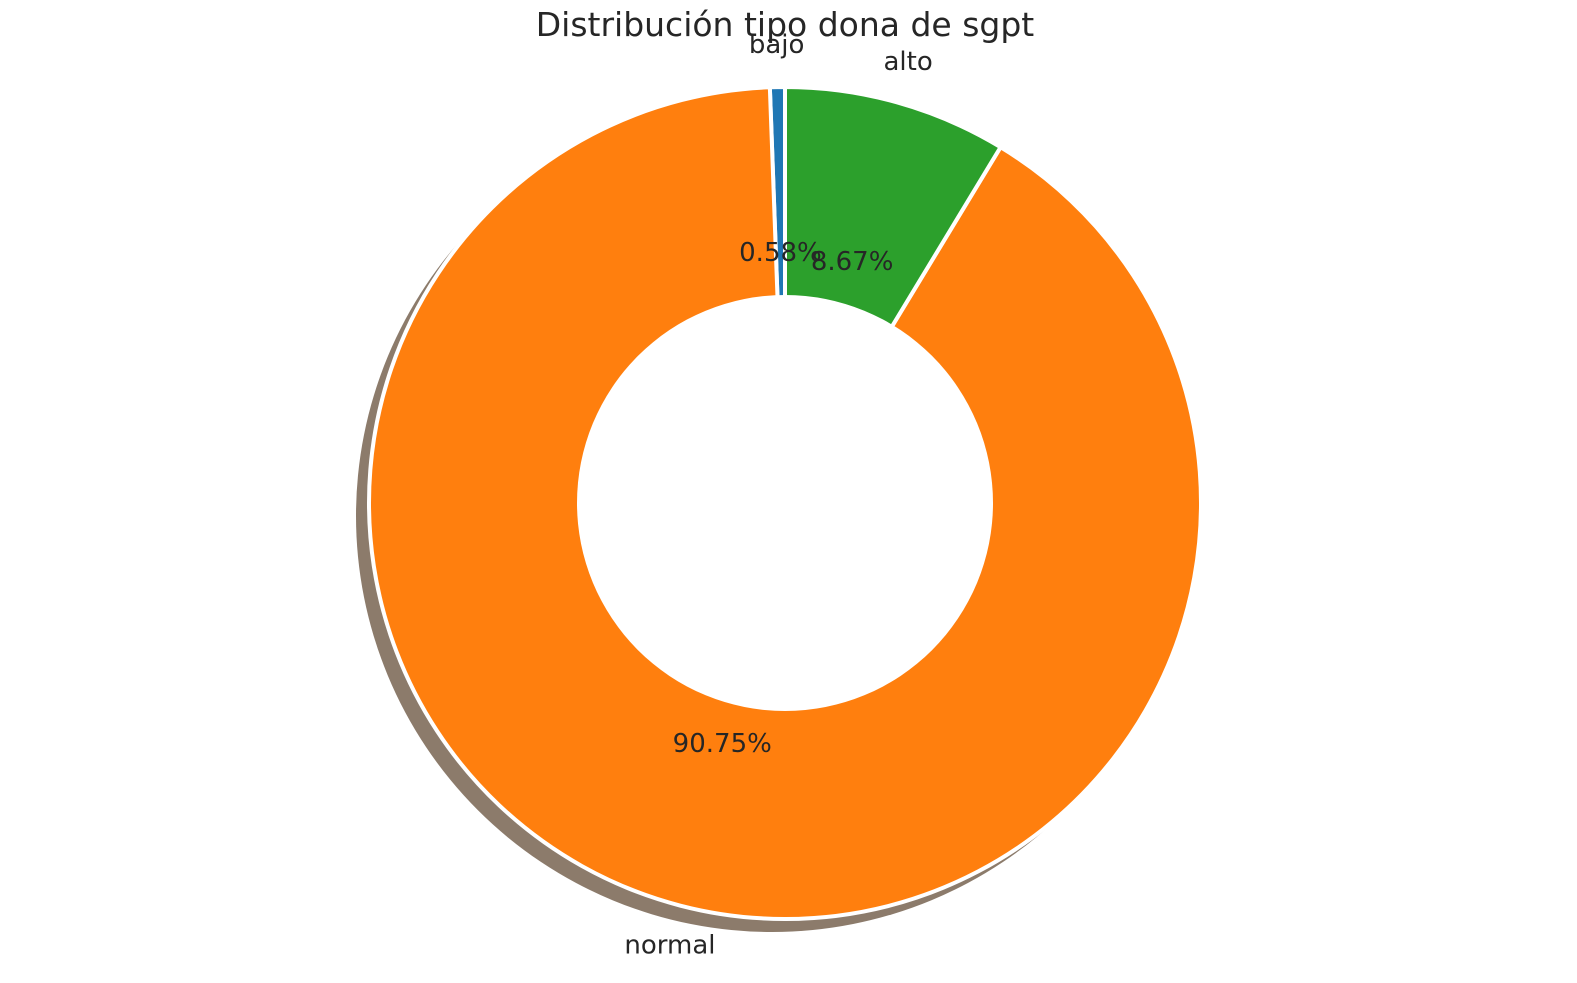 This screenshot has width=1577, height=983. Describe the element at coordinates (907, 62) in the screenshot. I see `slice-label-alto: alto` at that location.